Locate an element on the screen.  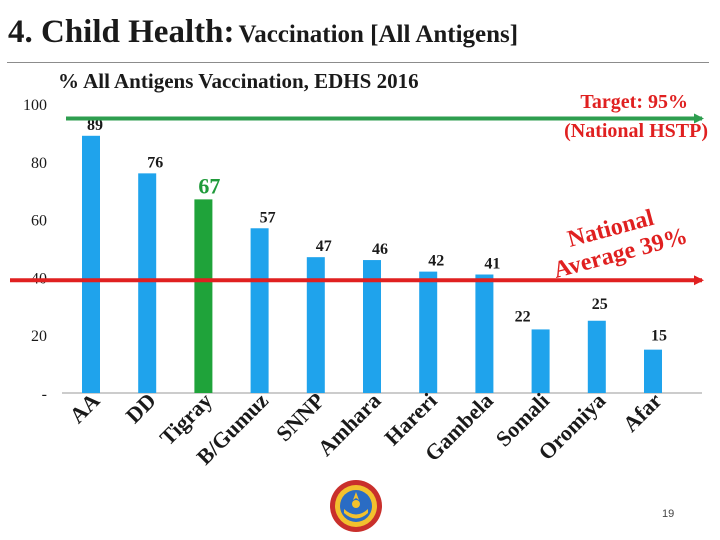
category-label: Afar is located at coordinates (642, 412).